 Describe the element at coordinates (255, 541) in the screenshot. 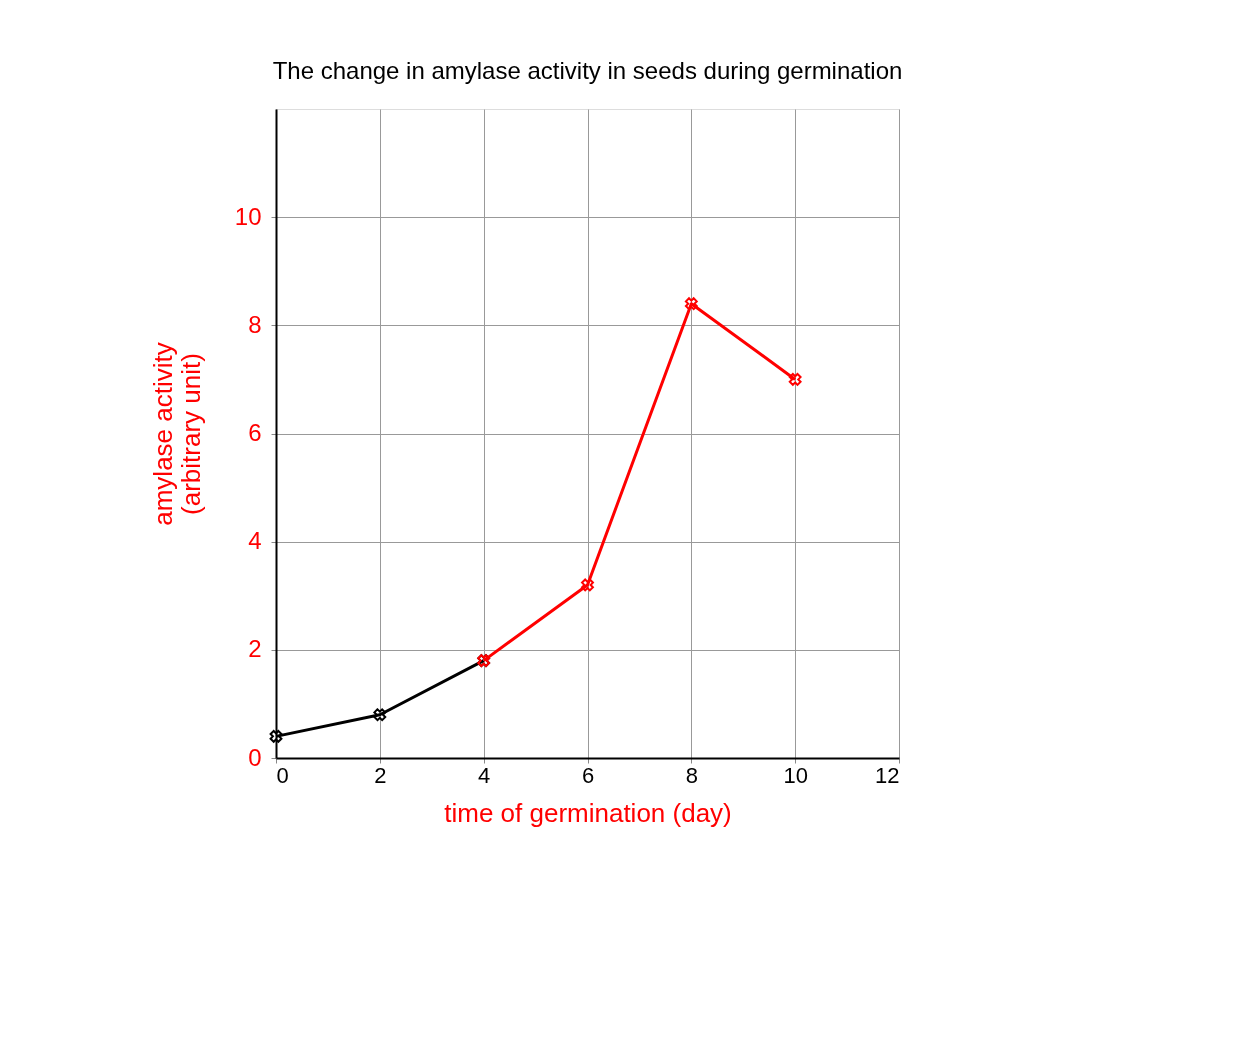

I see `y-tick-label: 4` at that location.